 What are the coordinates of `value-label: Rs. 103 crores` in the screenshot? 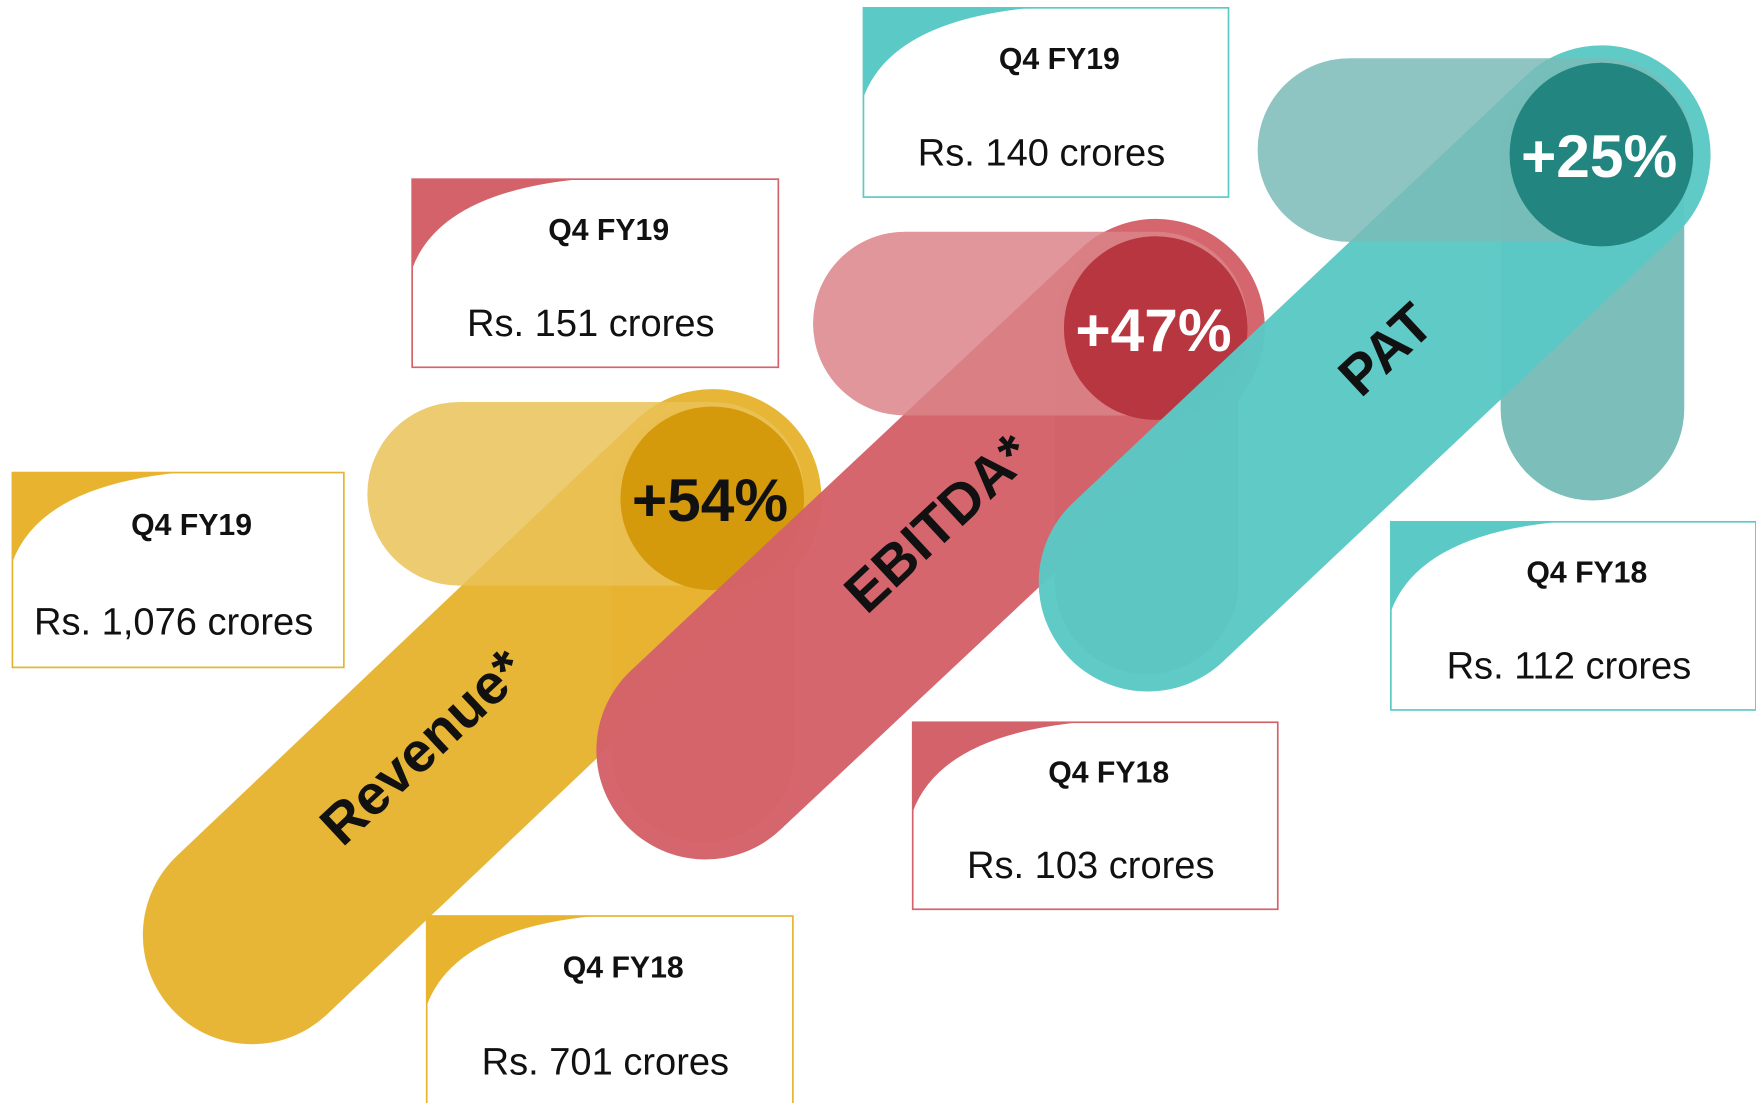 It's located at (1091, 866).